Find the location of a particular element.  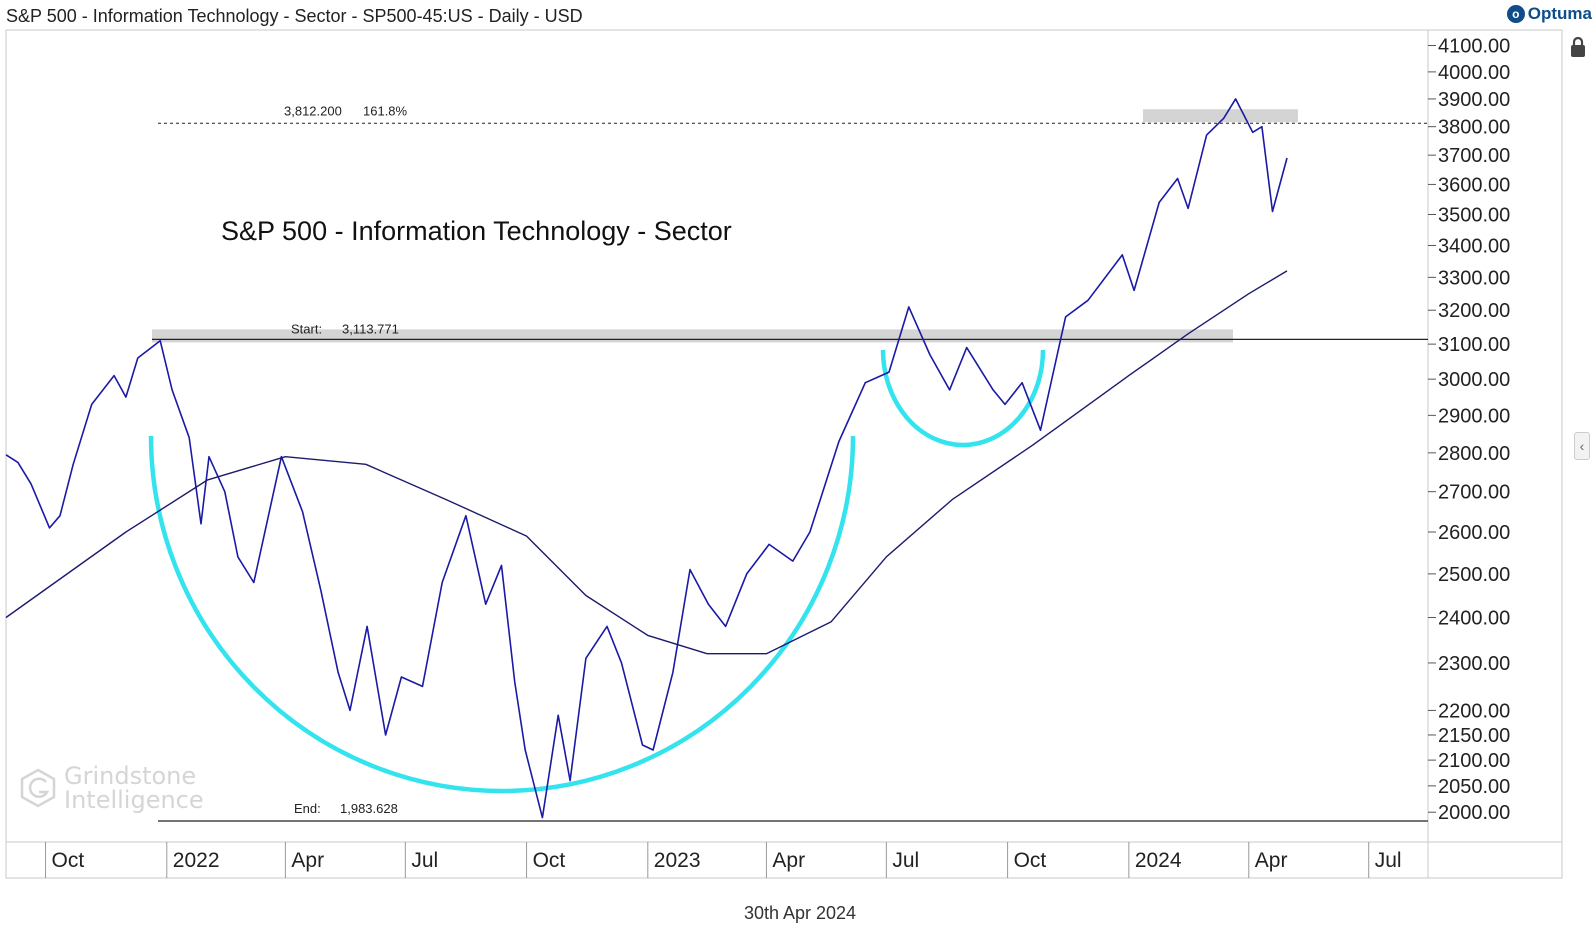

fib-value-label: 3,812.200 is located at coordinates (313, 110).